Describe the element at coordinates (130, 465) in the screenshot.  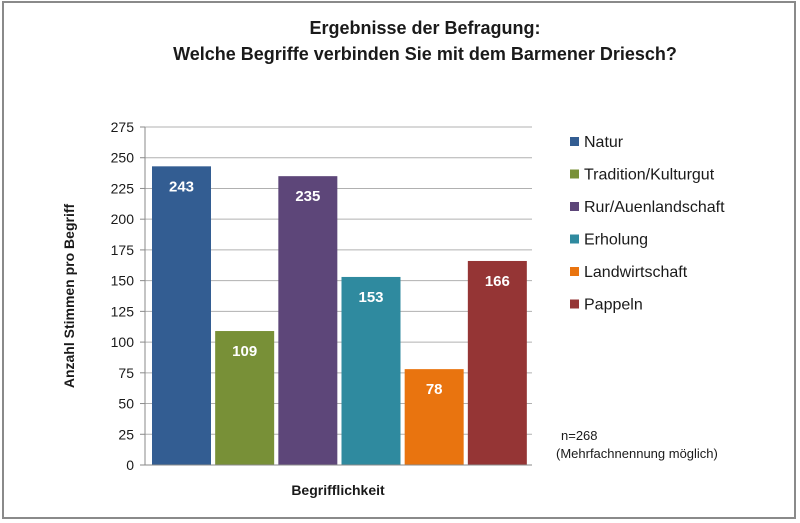
I see `y-tick-label: 0` at that location.